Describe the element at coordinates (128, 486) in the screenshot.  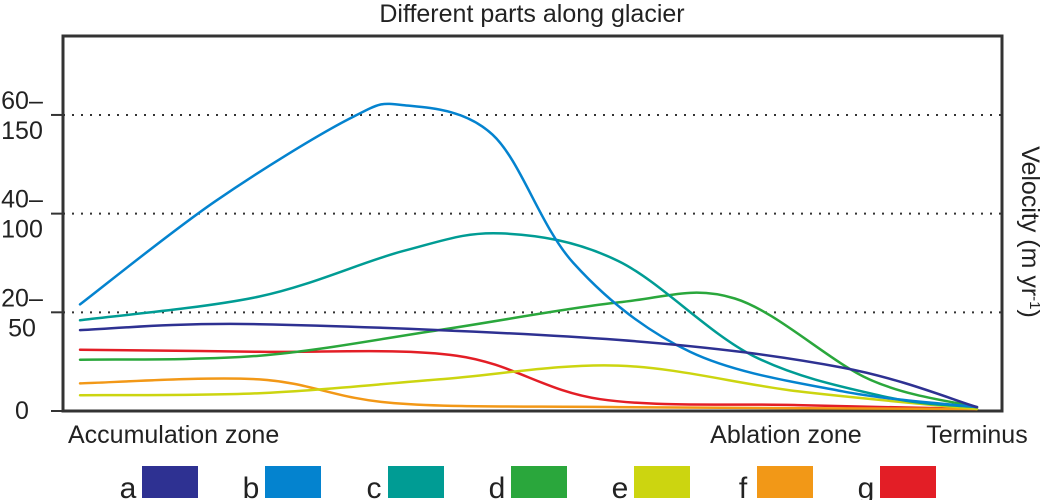
I see `legend-label-a: a` at that location.